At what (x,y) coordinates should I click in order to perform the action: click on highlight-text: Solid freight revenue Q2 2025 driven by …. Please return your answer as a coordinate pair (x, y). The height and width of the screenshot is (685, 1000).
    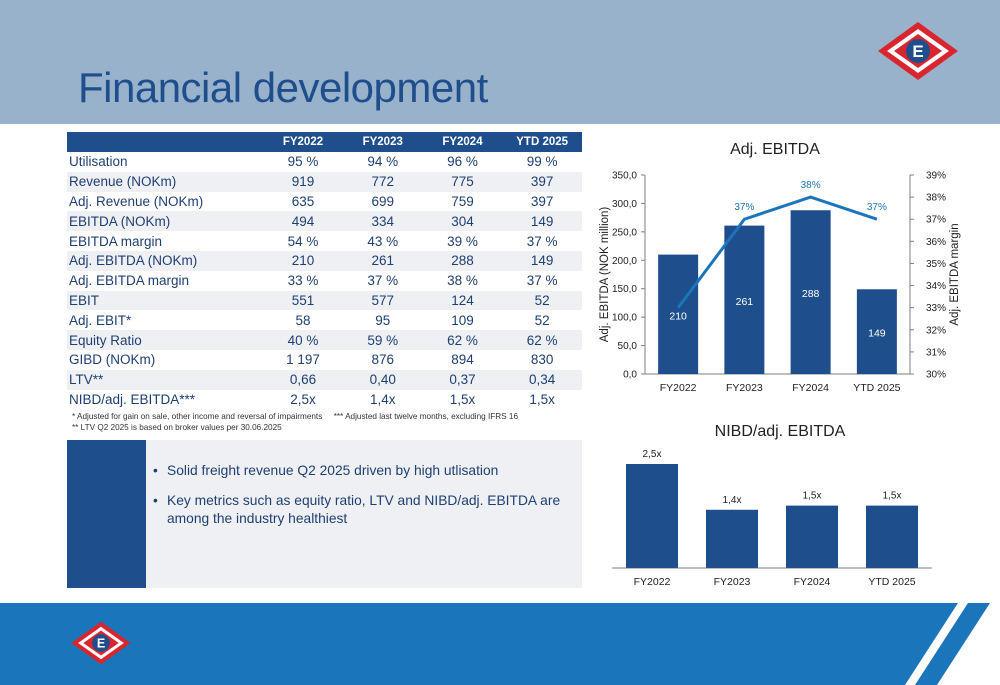
    Looking at the image, I should click on (333, 470).